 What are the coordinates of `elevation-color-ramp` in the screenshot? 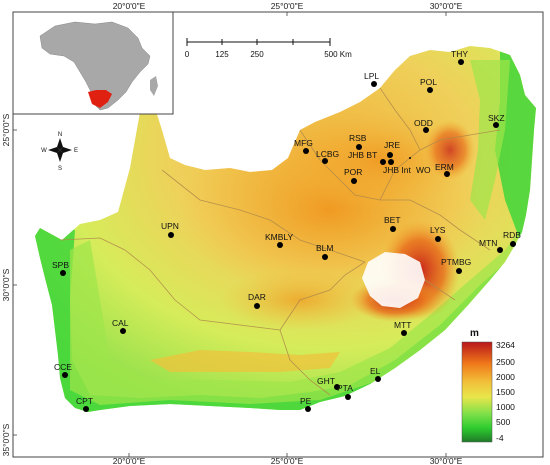 It's located at (477, 392).